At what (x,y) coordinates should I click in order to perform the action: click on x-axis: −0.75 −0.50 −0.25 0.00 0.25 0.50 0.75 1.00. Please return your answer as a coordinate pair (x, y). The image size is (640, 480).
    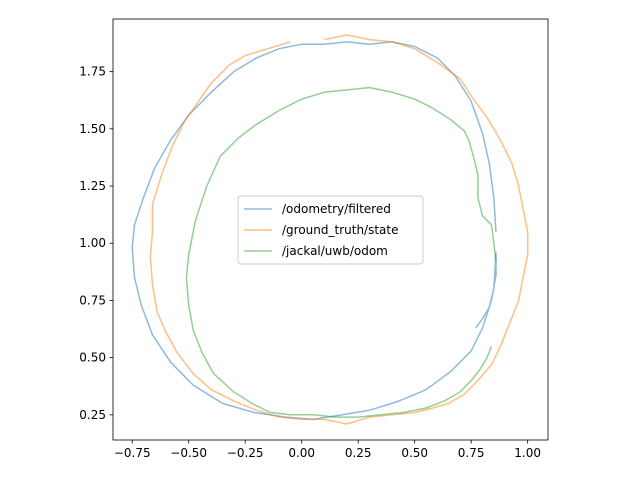
    Looking at the image, I should click on (327, 450).